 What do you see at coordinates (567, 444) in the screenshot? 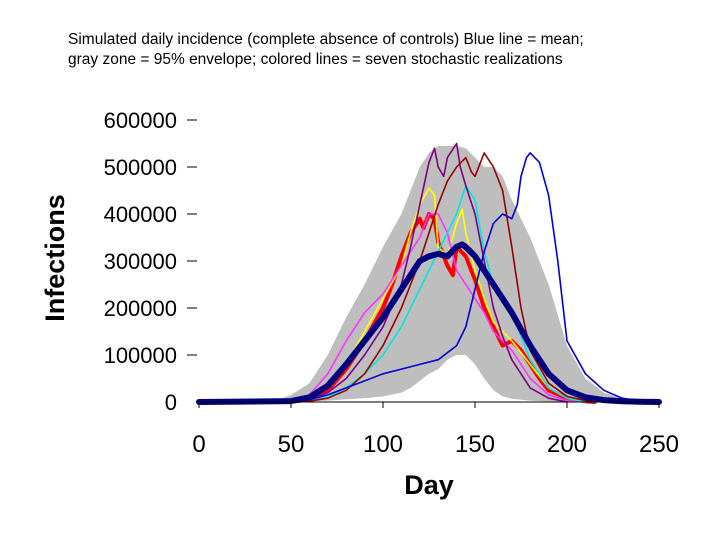
I see `x-tick-label: 200` at bounding box center [567, 444].